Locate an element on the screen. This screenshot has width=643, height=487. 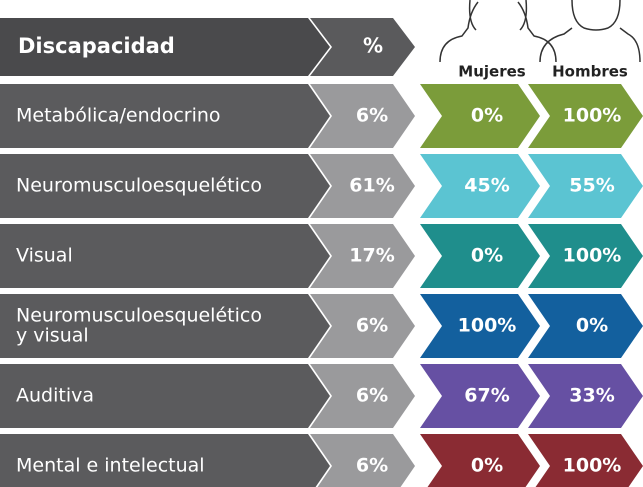
row-women: 45% is located at coordinates (486, 186).